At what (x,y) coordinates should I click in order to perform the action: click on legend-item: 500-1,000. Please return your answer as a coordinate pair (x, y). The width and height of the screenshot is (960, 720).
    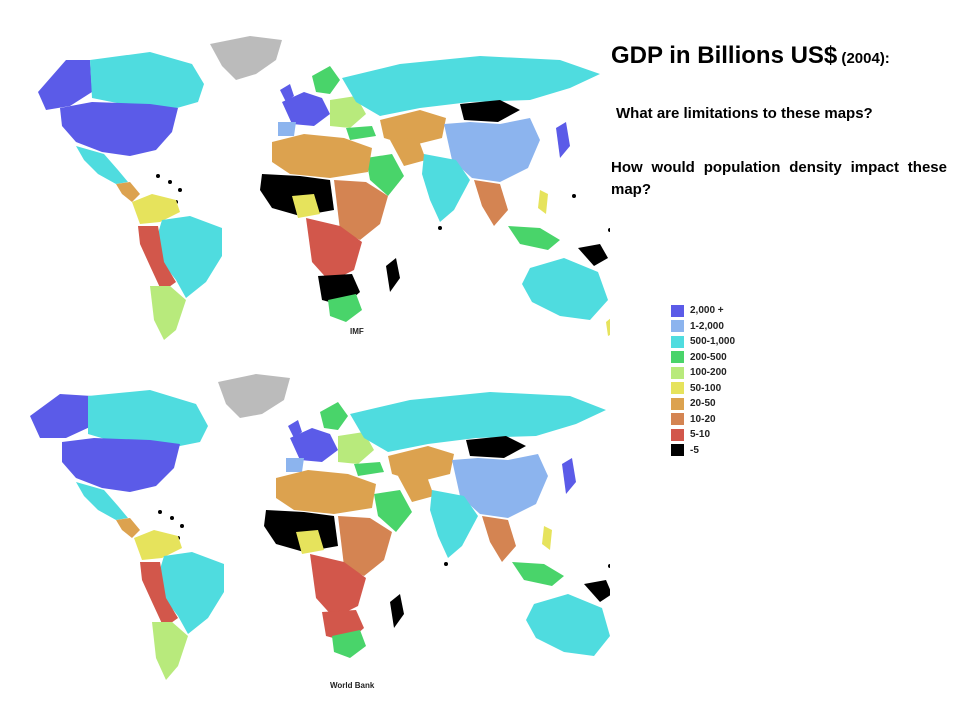
    Looking at the image, I should click on (703, 342).